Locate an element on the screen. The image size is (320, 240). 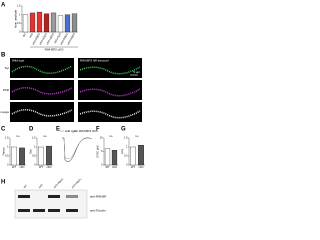
x-tick-label: cKO+RBP1 is located at coordinates (64, 38).